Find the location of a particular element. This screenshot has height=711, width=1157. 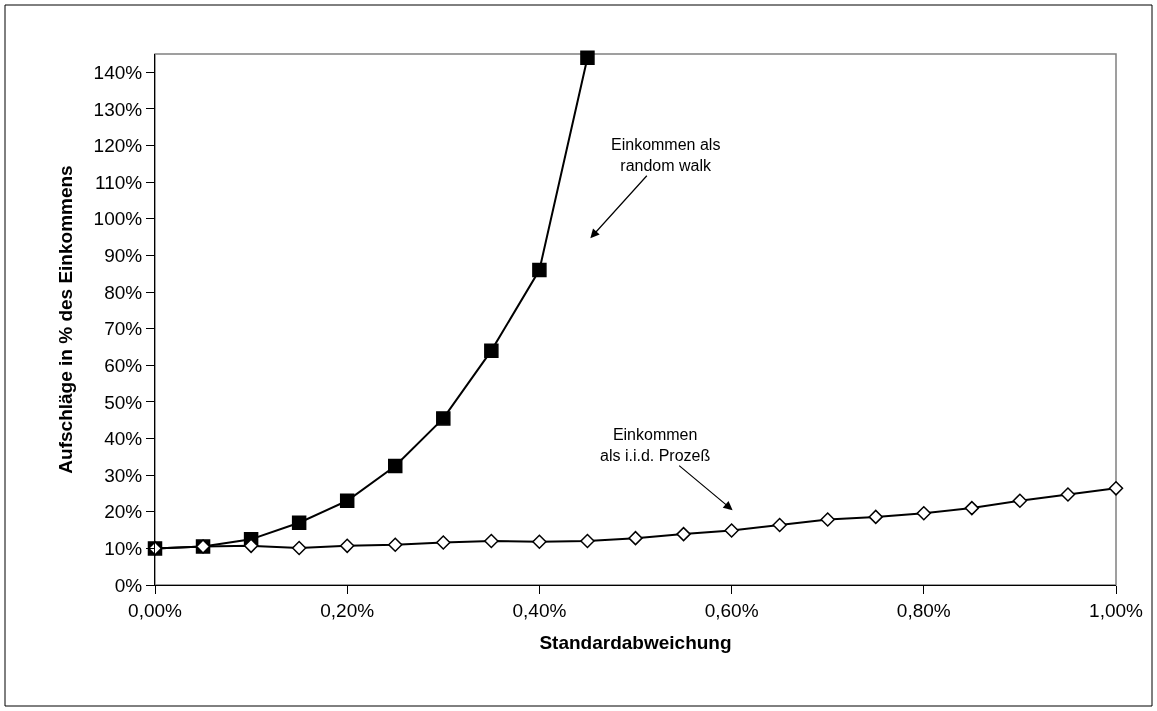

y-tick-label: 70% is located at coordinates (123, 329).